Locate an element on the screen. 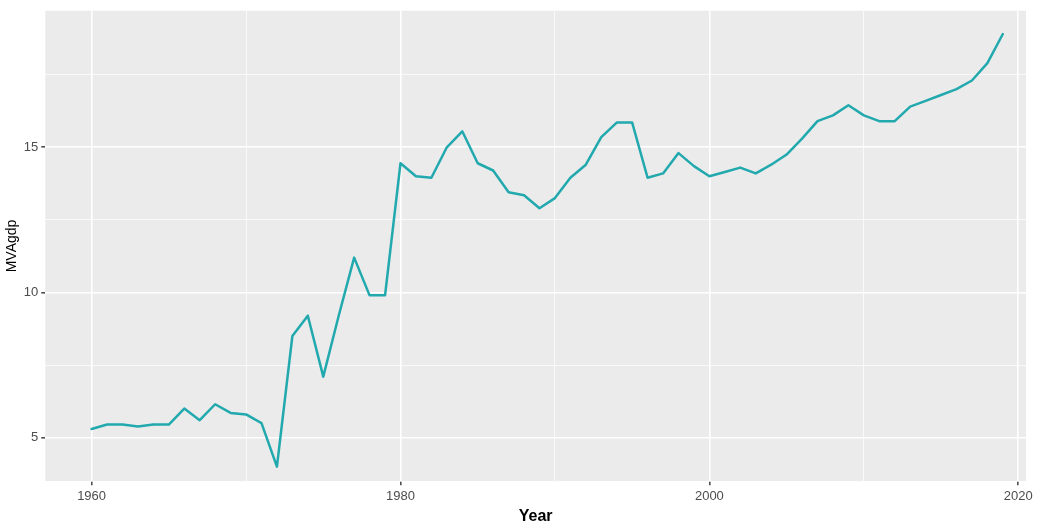 This screenshot has width=1048, height=528. x-tick-label: 1960 is located at coordinates (92, 495).